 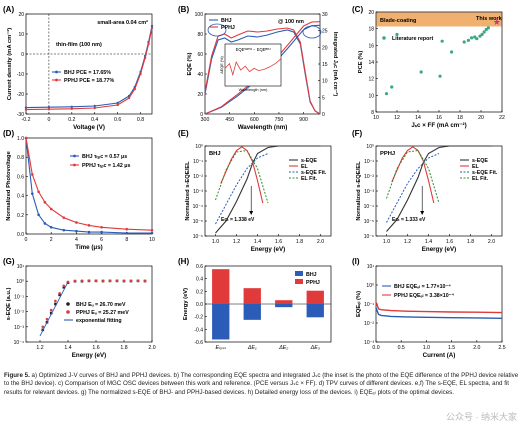 What do you see at coordinates (126, 240) in the screenshot?
I see `x-tick-label: 8` at bounding box center [126, 240].